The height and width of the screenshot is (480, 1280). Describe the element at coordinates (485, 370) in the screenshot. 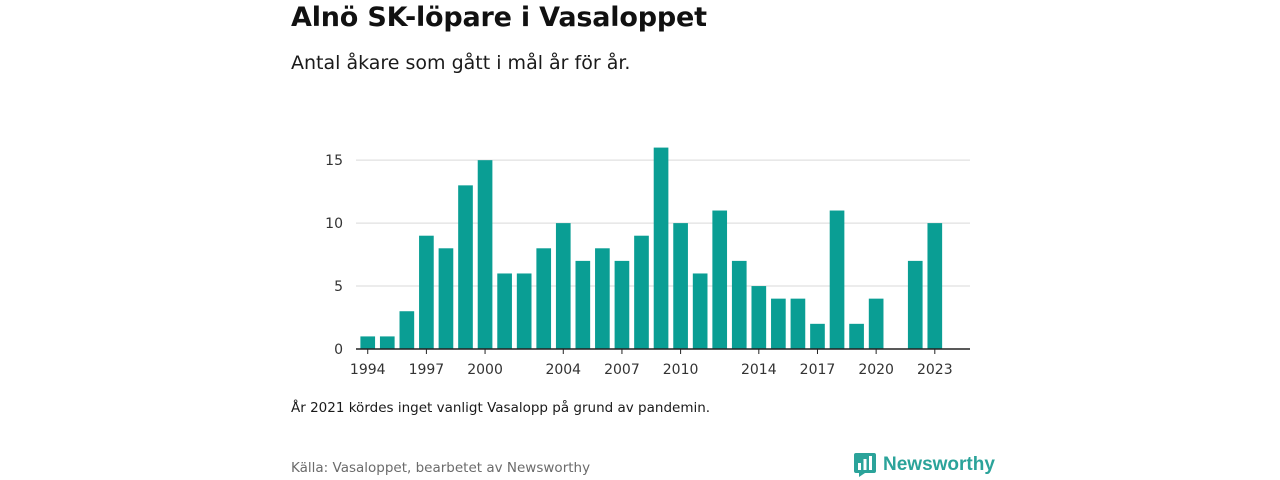

I see `x-tick-label: 2000` at that location.